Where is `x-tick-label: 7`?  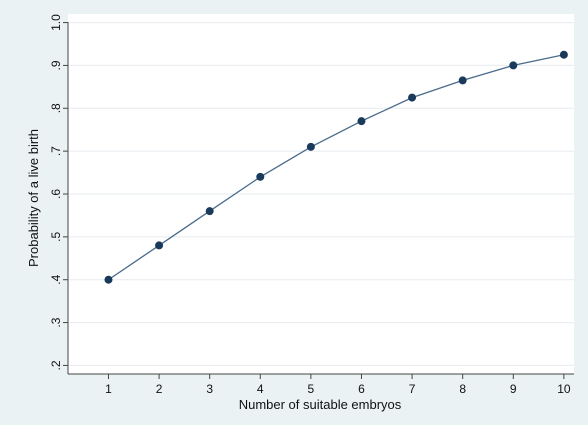
x-tick-label: 7 is located at coordinates (412, 389).